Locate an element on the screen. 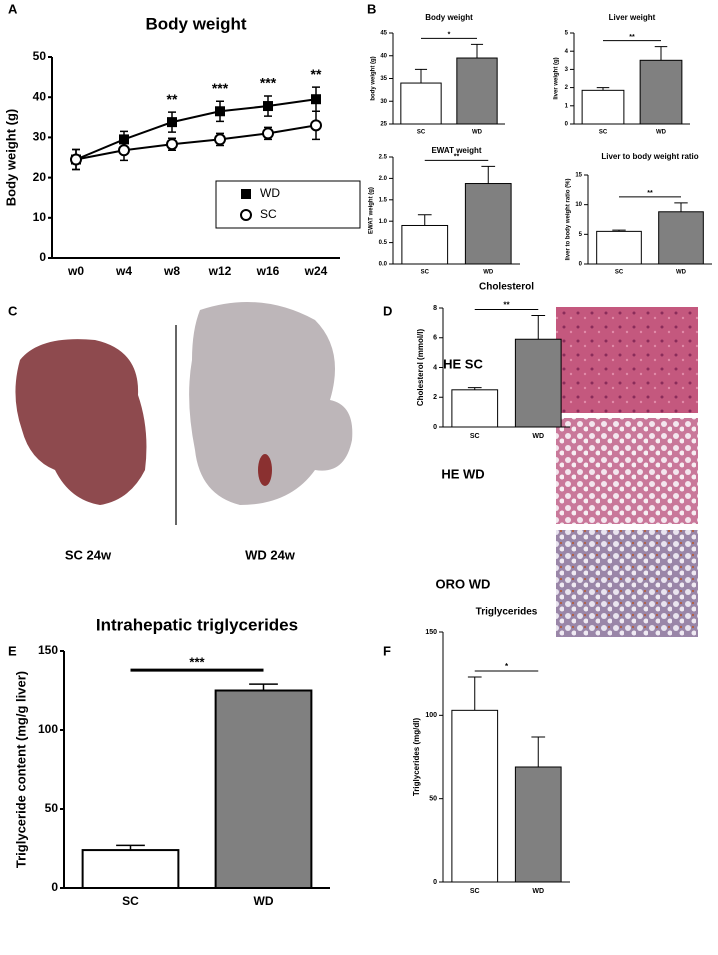 This screenshot has width=718, height=955. histology-he-wd is located at coordinates (627, 471).